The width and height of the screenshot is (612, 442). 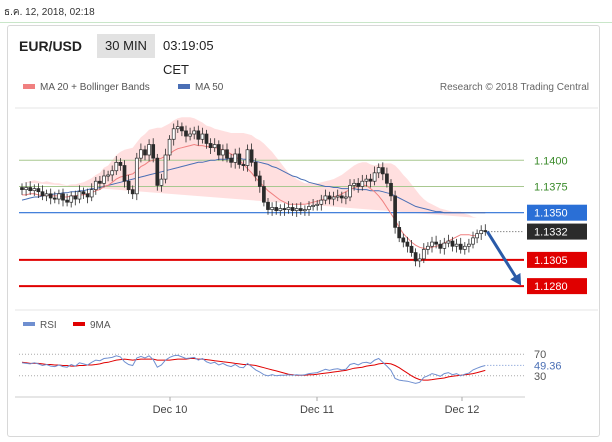 What do you see at coordinates (188, 57) in the screenshot?
I see `server-time: 03:19:05 CET` at bounding box center [188, 57].